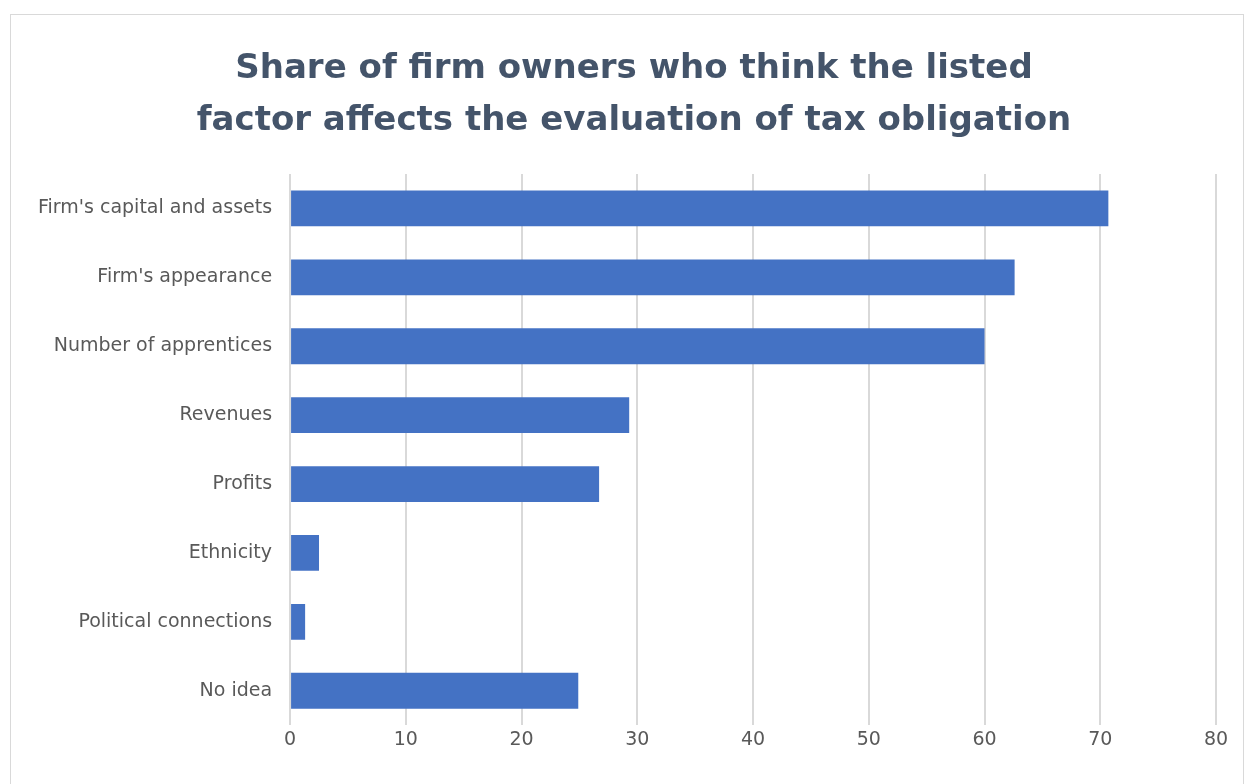 The image size is (1246, 784). I want to click on y-tick-label: Revenues, so click(226, 413).